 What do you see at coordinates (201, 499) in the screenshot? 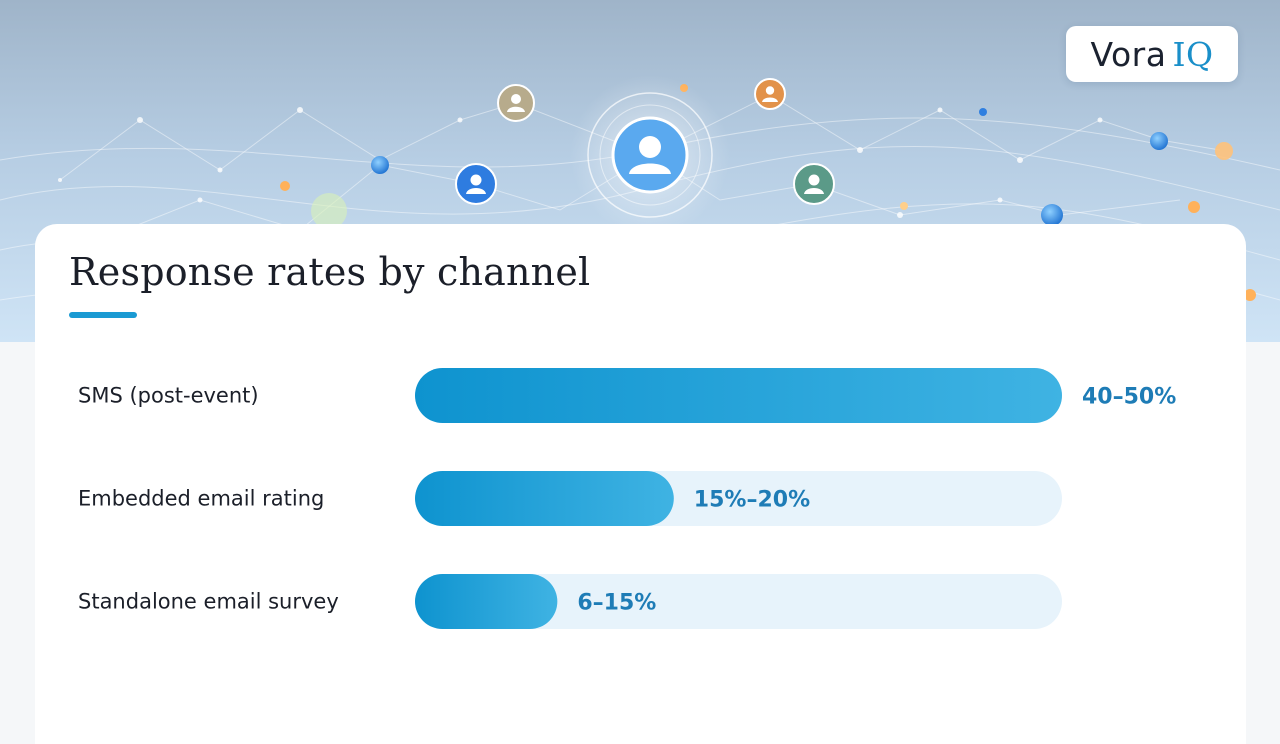
I see `category-label: Embedded email rating` at bounding box center [201, 499].